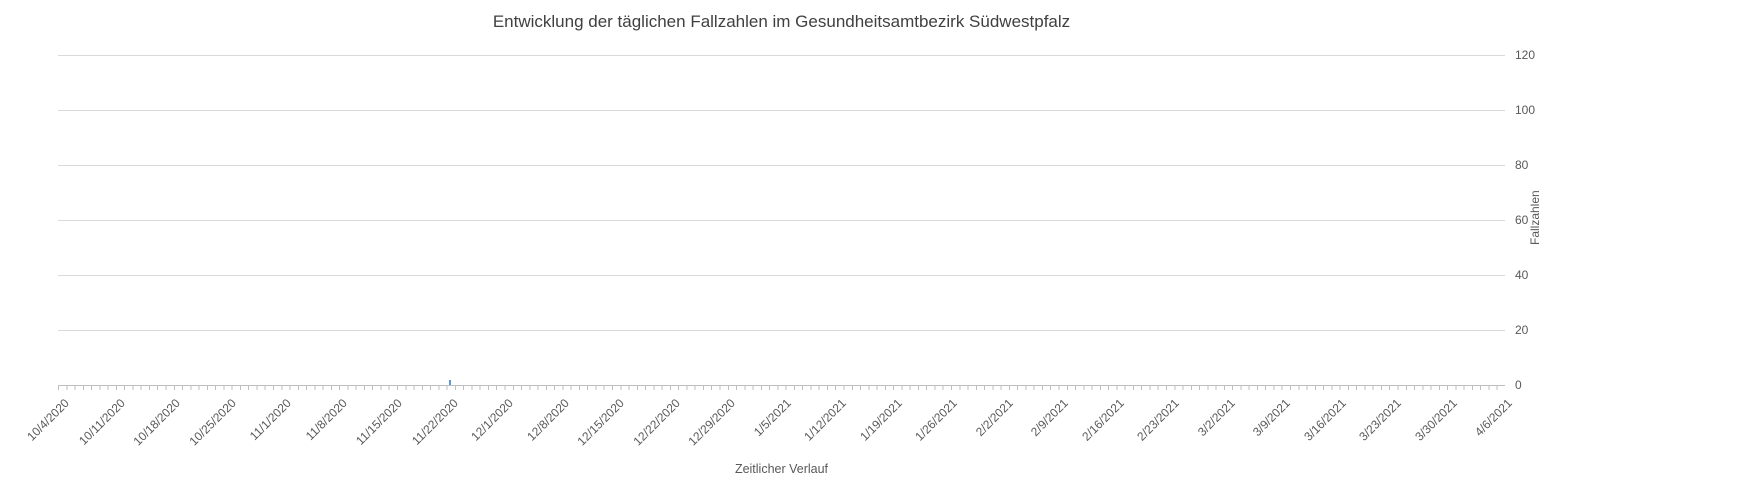 Image resolution: width=1742 pixels, height=496 pixels. Describe the element at coordinates (1518, 385) in the screenshot. I see `y-tick-label-0: 0` at that location.